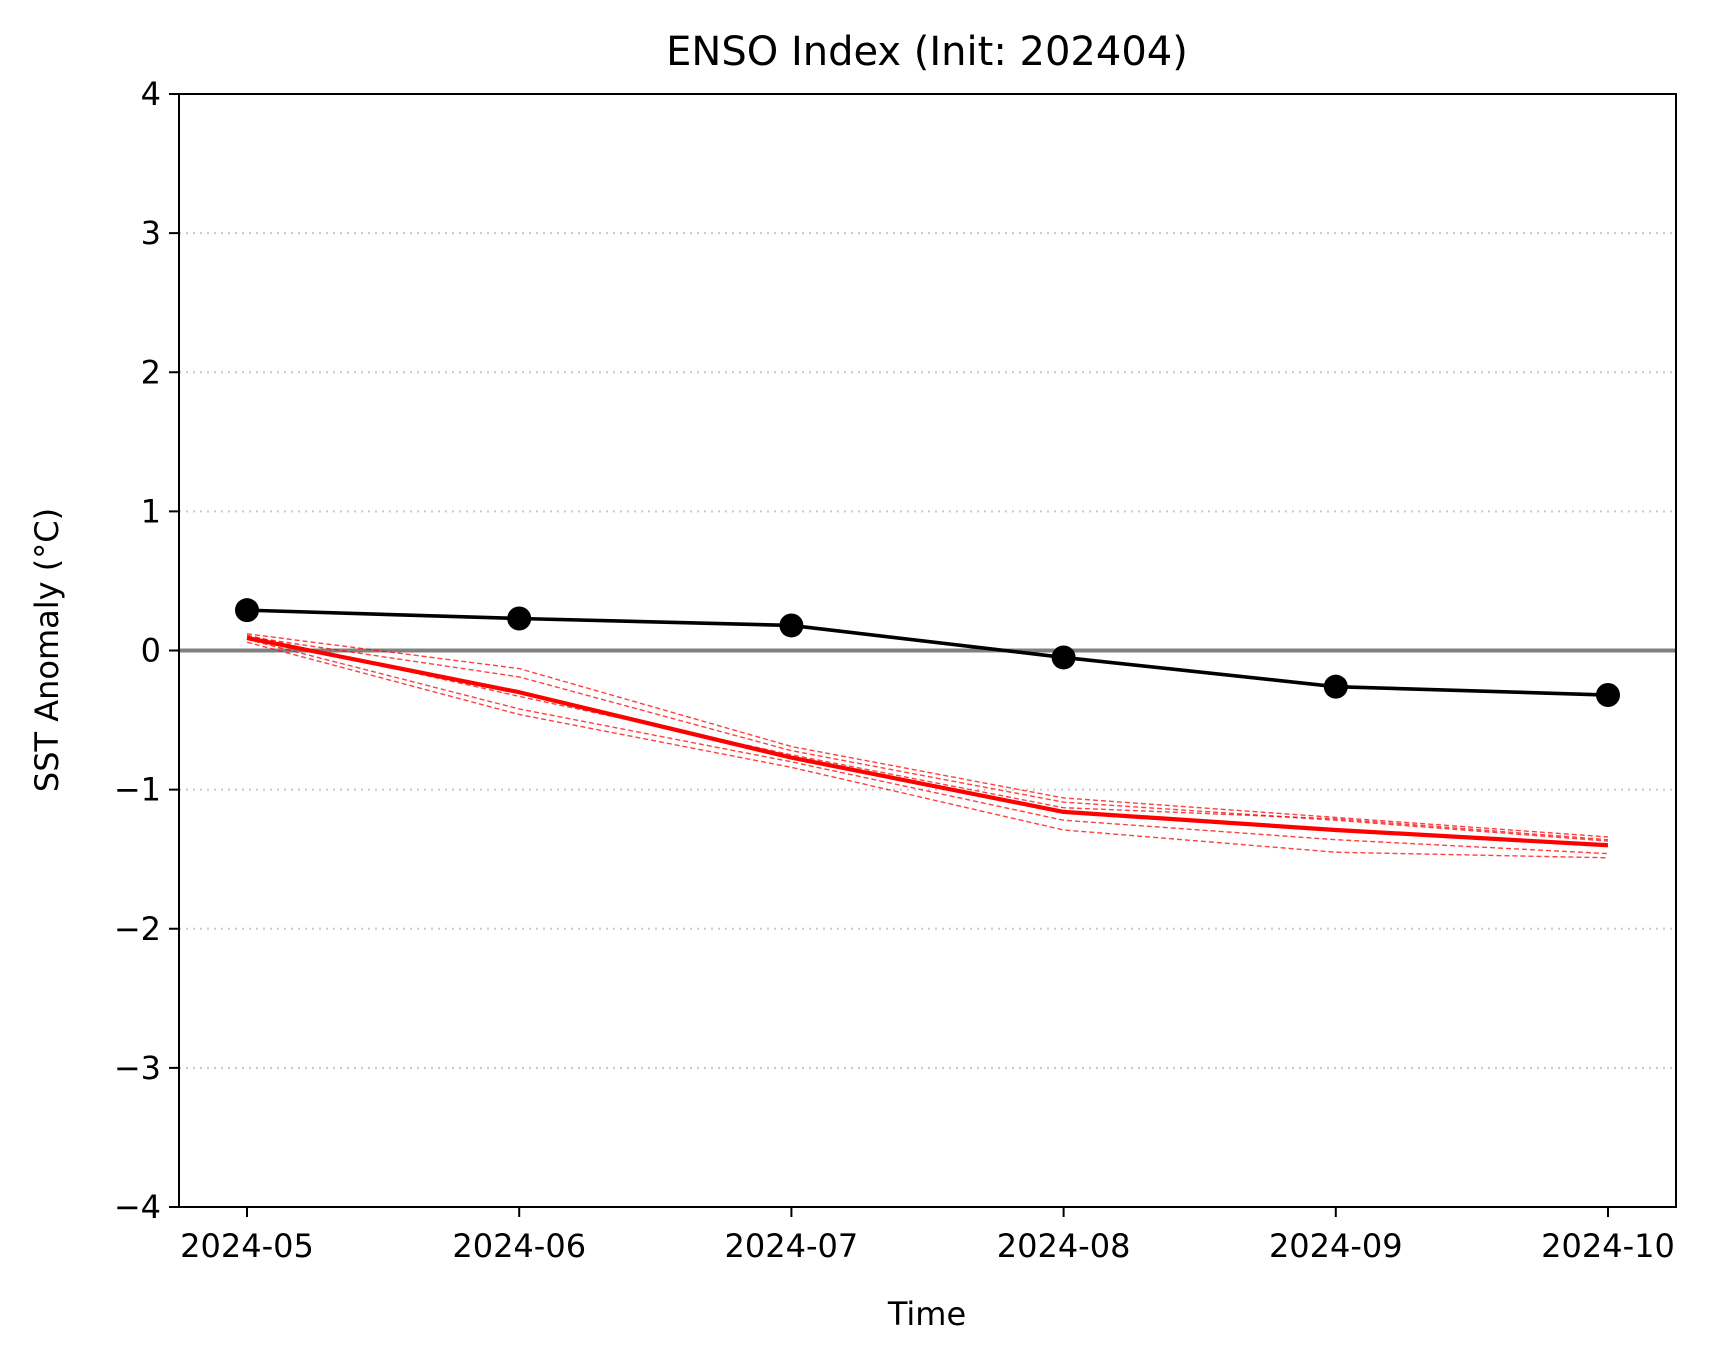 The image size is (1714, 1357). What do you see at coordinates (47, 650) in the screenshot?
I see `y-axis-label: SST Anomaly (°C)` at bounding box center [47, 650].